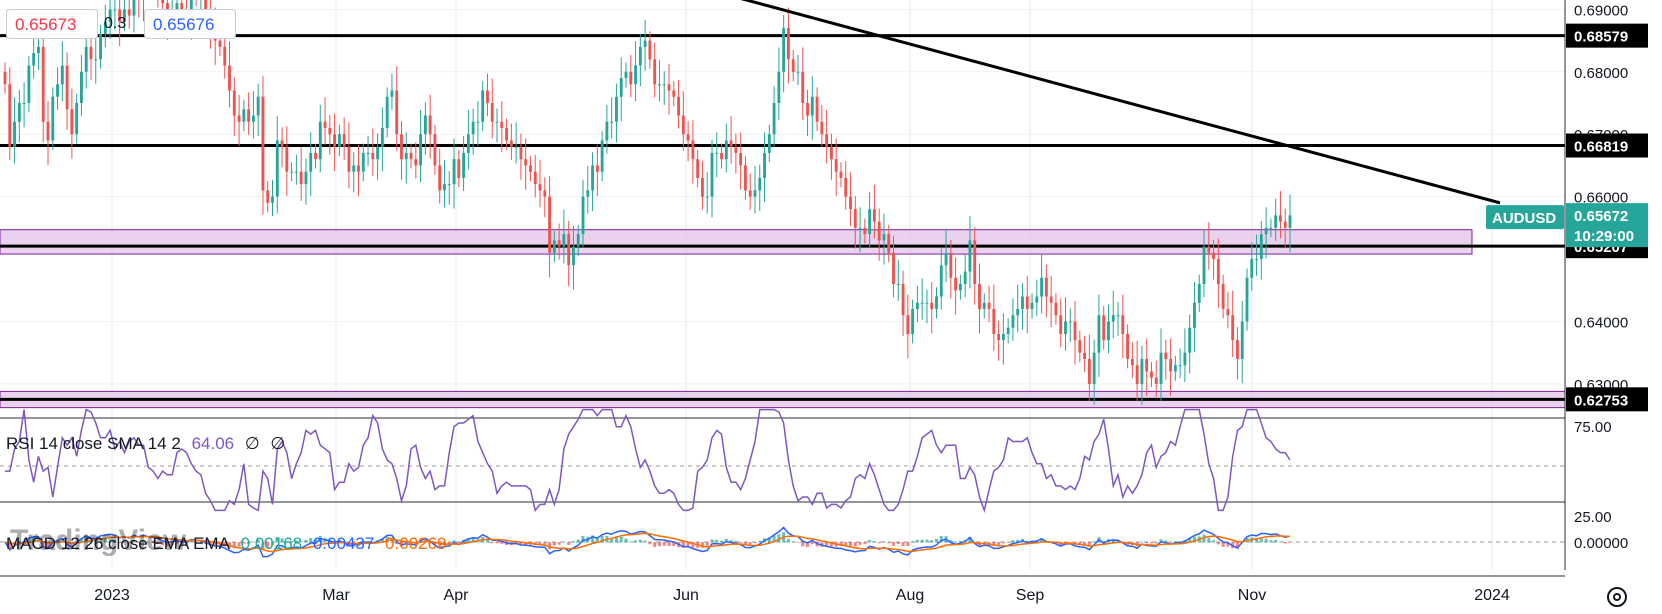  Describe the element at coordinates (112, 595) in the screenshot. I see `time-tick-label: 2023` at that location.